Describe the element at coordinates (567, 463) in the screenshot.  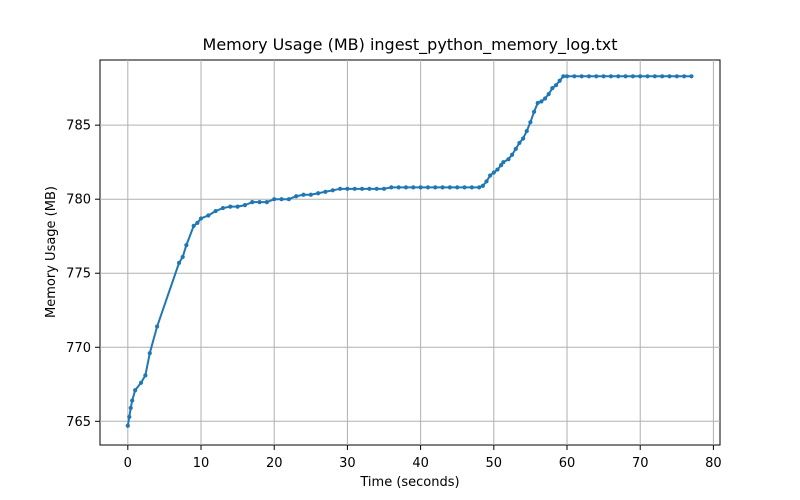
I see `x-tick-label: 60` at that location.